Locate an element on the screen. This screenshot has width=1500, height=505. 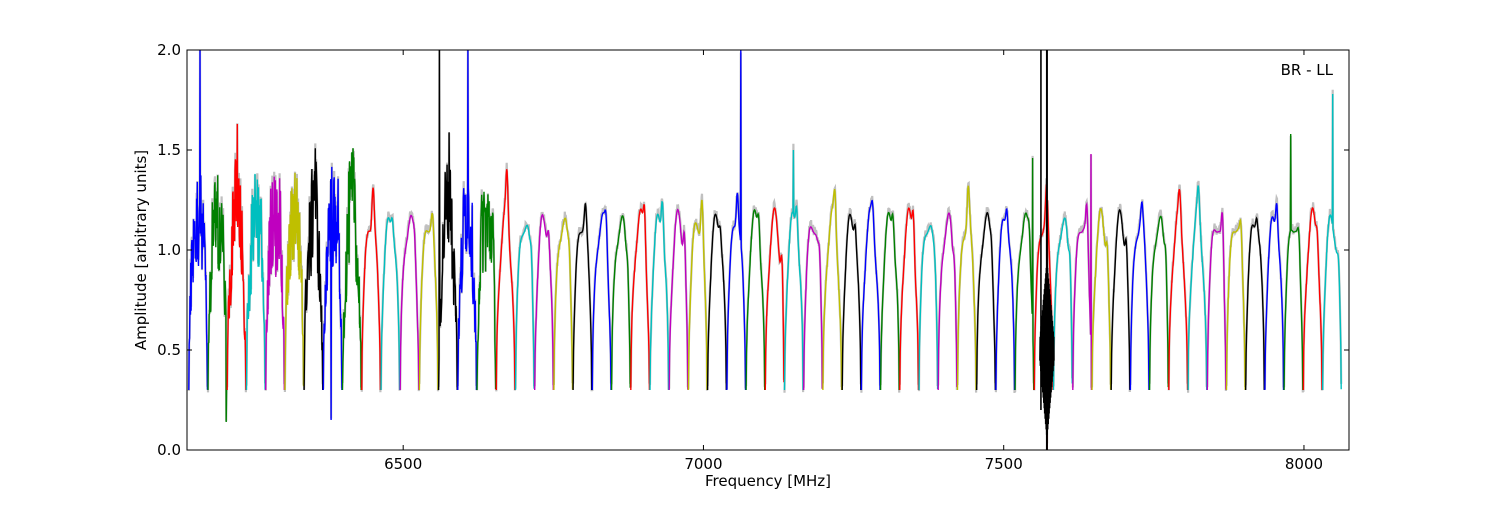
x-tick-label: 6500 is located at coordinates (403, 464).